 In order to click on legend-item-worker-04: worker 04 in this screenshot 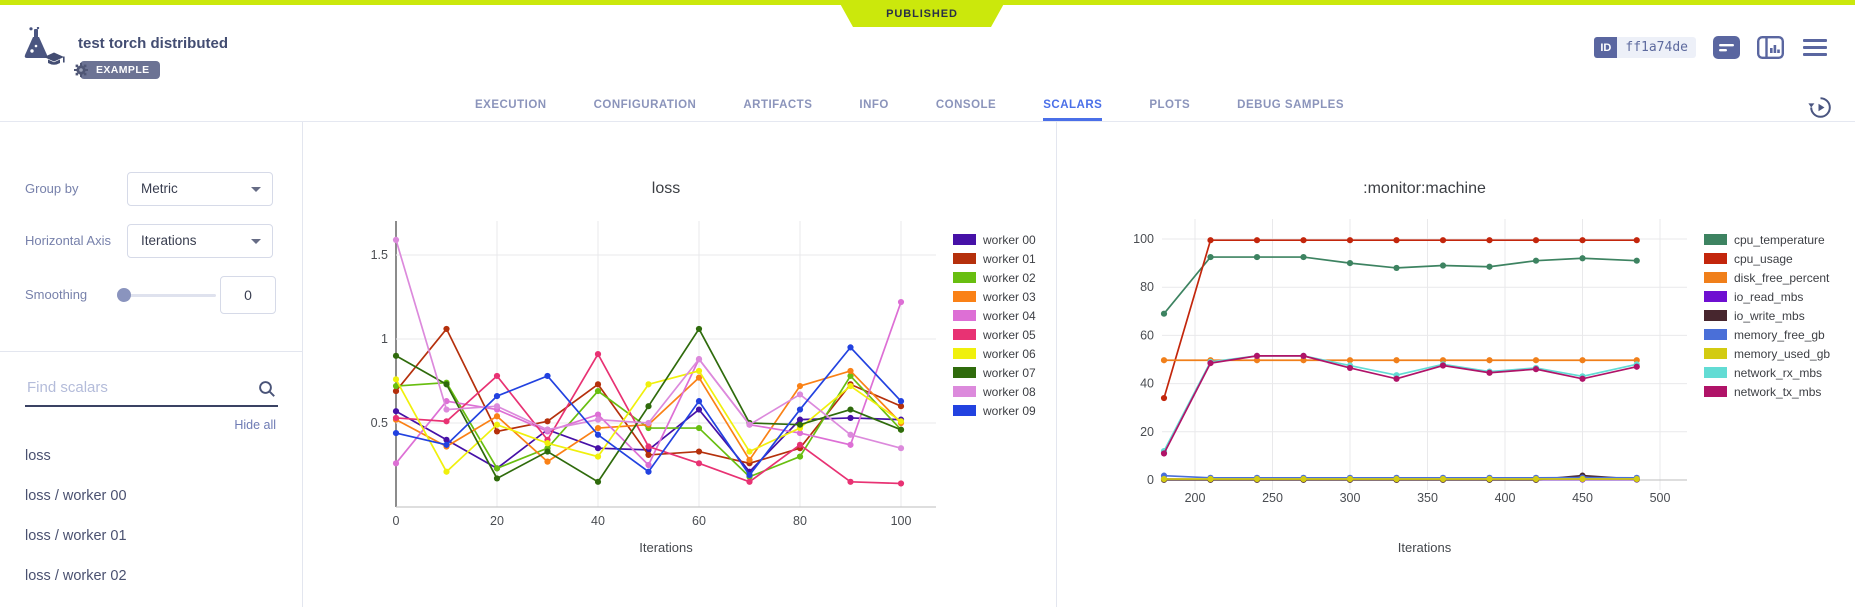, I will do `click(994, 316)`.